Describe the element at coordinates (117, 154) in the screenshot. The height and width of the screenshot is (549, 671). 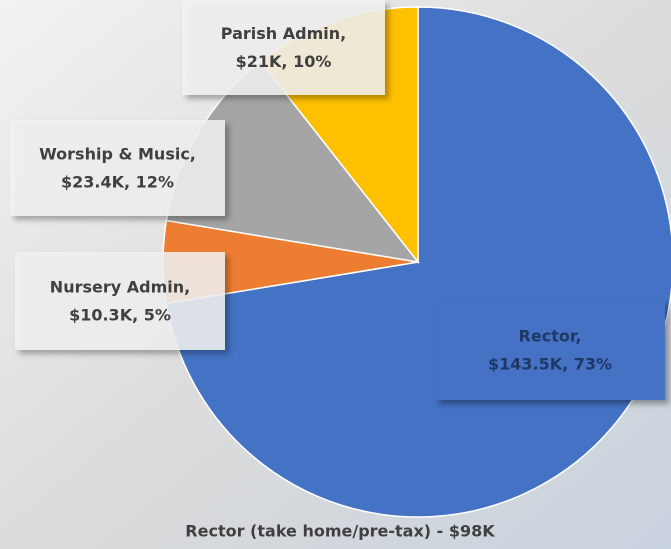
I see `category-label: Worship & Music,` at that location.